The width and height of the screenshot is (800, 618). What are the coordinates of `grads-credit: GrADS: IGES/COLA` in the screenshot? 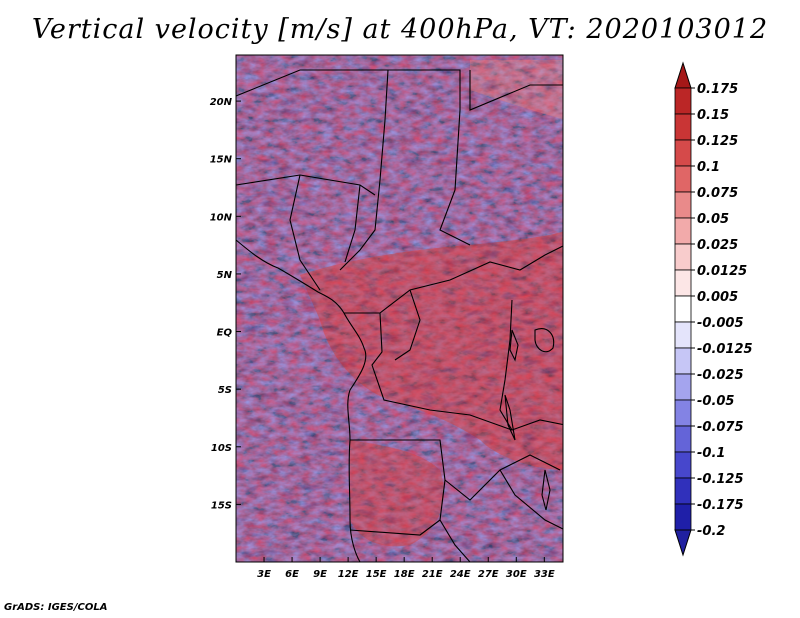 It's located at (56, 607).